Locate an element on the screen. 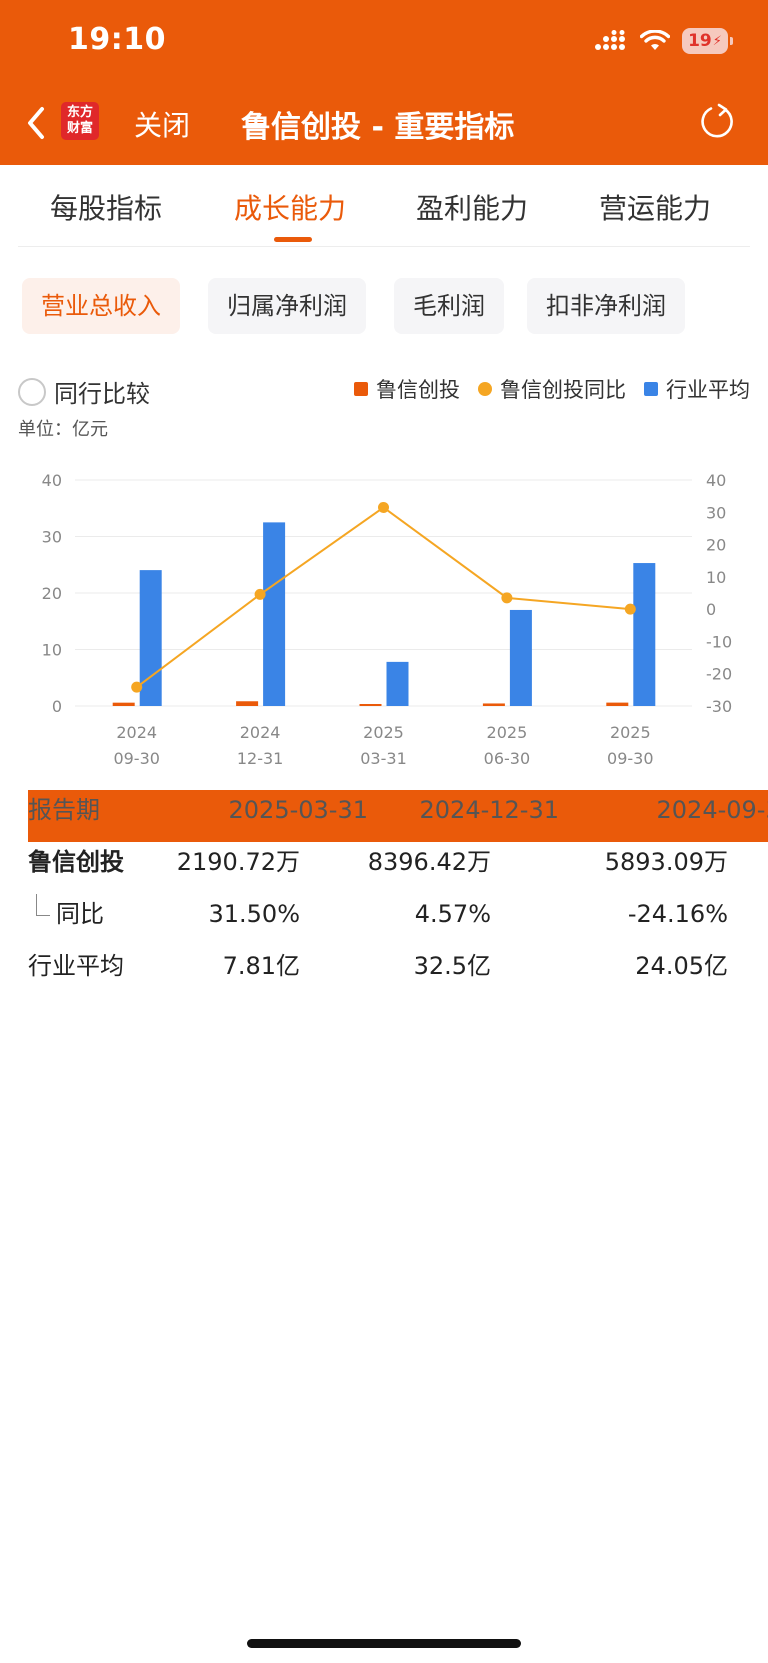 The image size is (768, 1663). left-axis-tick-label: 30 is located at coordinates (52, 537).